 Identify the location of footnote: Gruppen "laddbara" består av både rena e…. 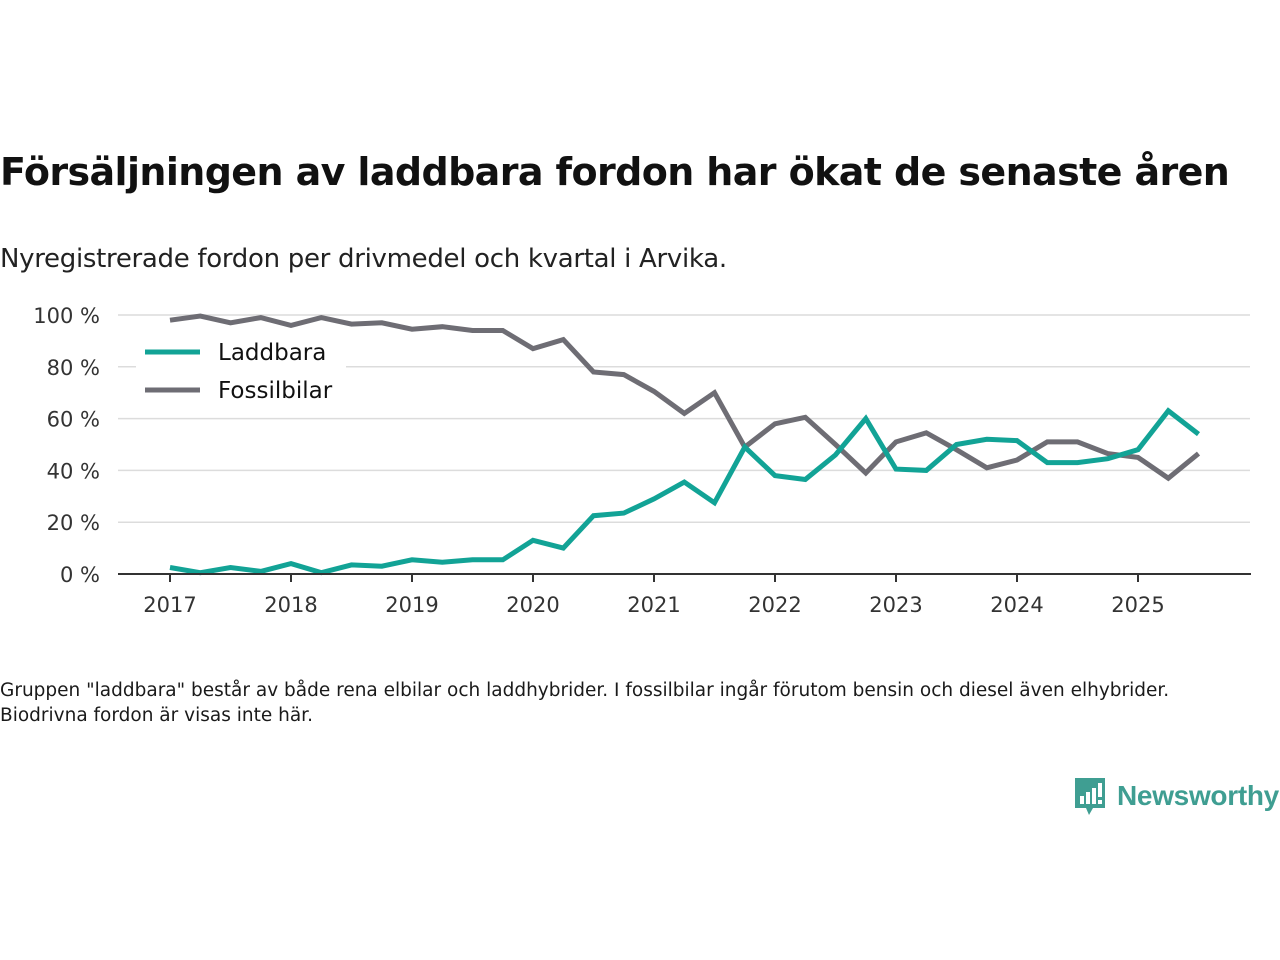
(585, 703).